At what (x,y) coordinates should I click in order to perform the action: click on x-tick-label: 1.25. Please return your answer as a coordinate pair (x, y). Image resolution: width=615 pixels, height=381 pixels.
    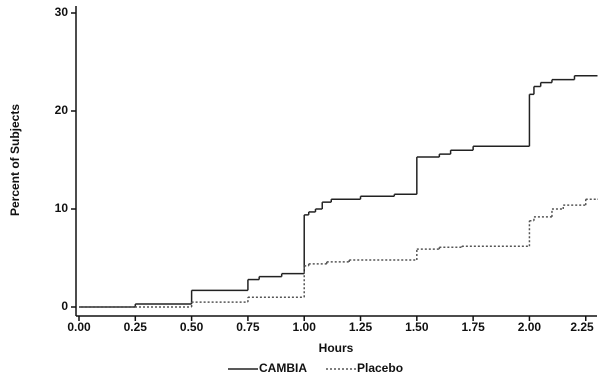
    Looking at the image, I should click on (361, 327).